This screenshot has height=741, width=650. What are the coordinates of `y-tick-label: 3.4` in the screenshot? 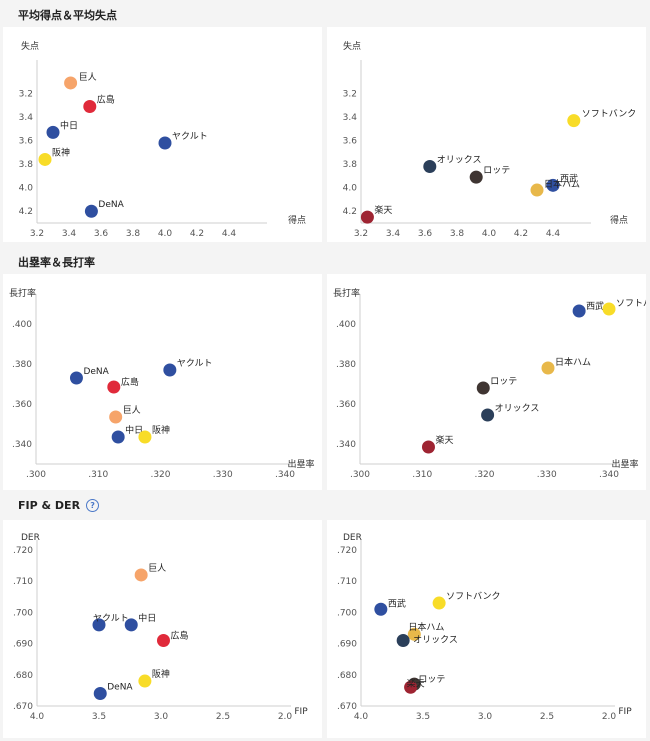 It's located at (350, 118).